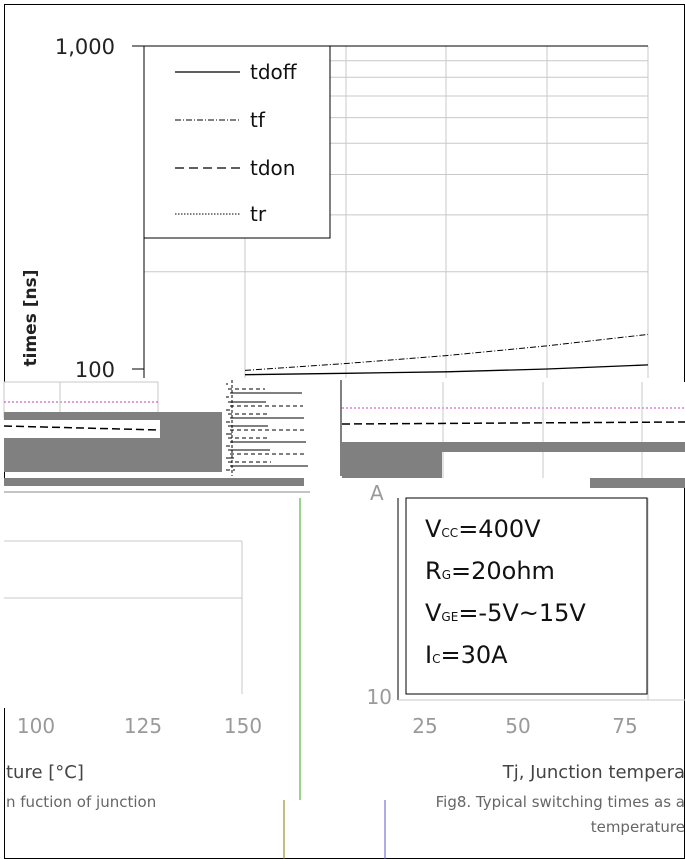 Image resolution: width=685 pixels, height=859 pixels. I want to click on x-tick-label: 25, so click(424, 726).